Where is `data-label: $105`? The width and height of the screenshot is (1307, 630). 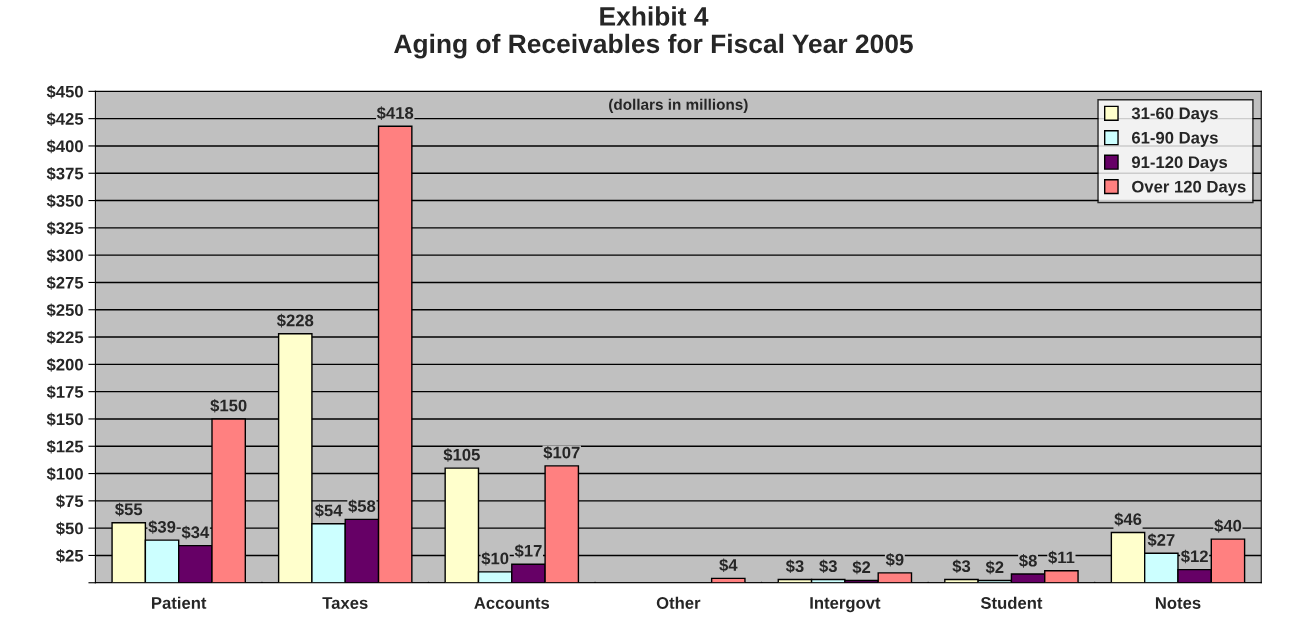 data-label: $105 is located at coordinates (461, 455).